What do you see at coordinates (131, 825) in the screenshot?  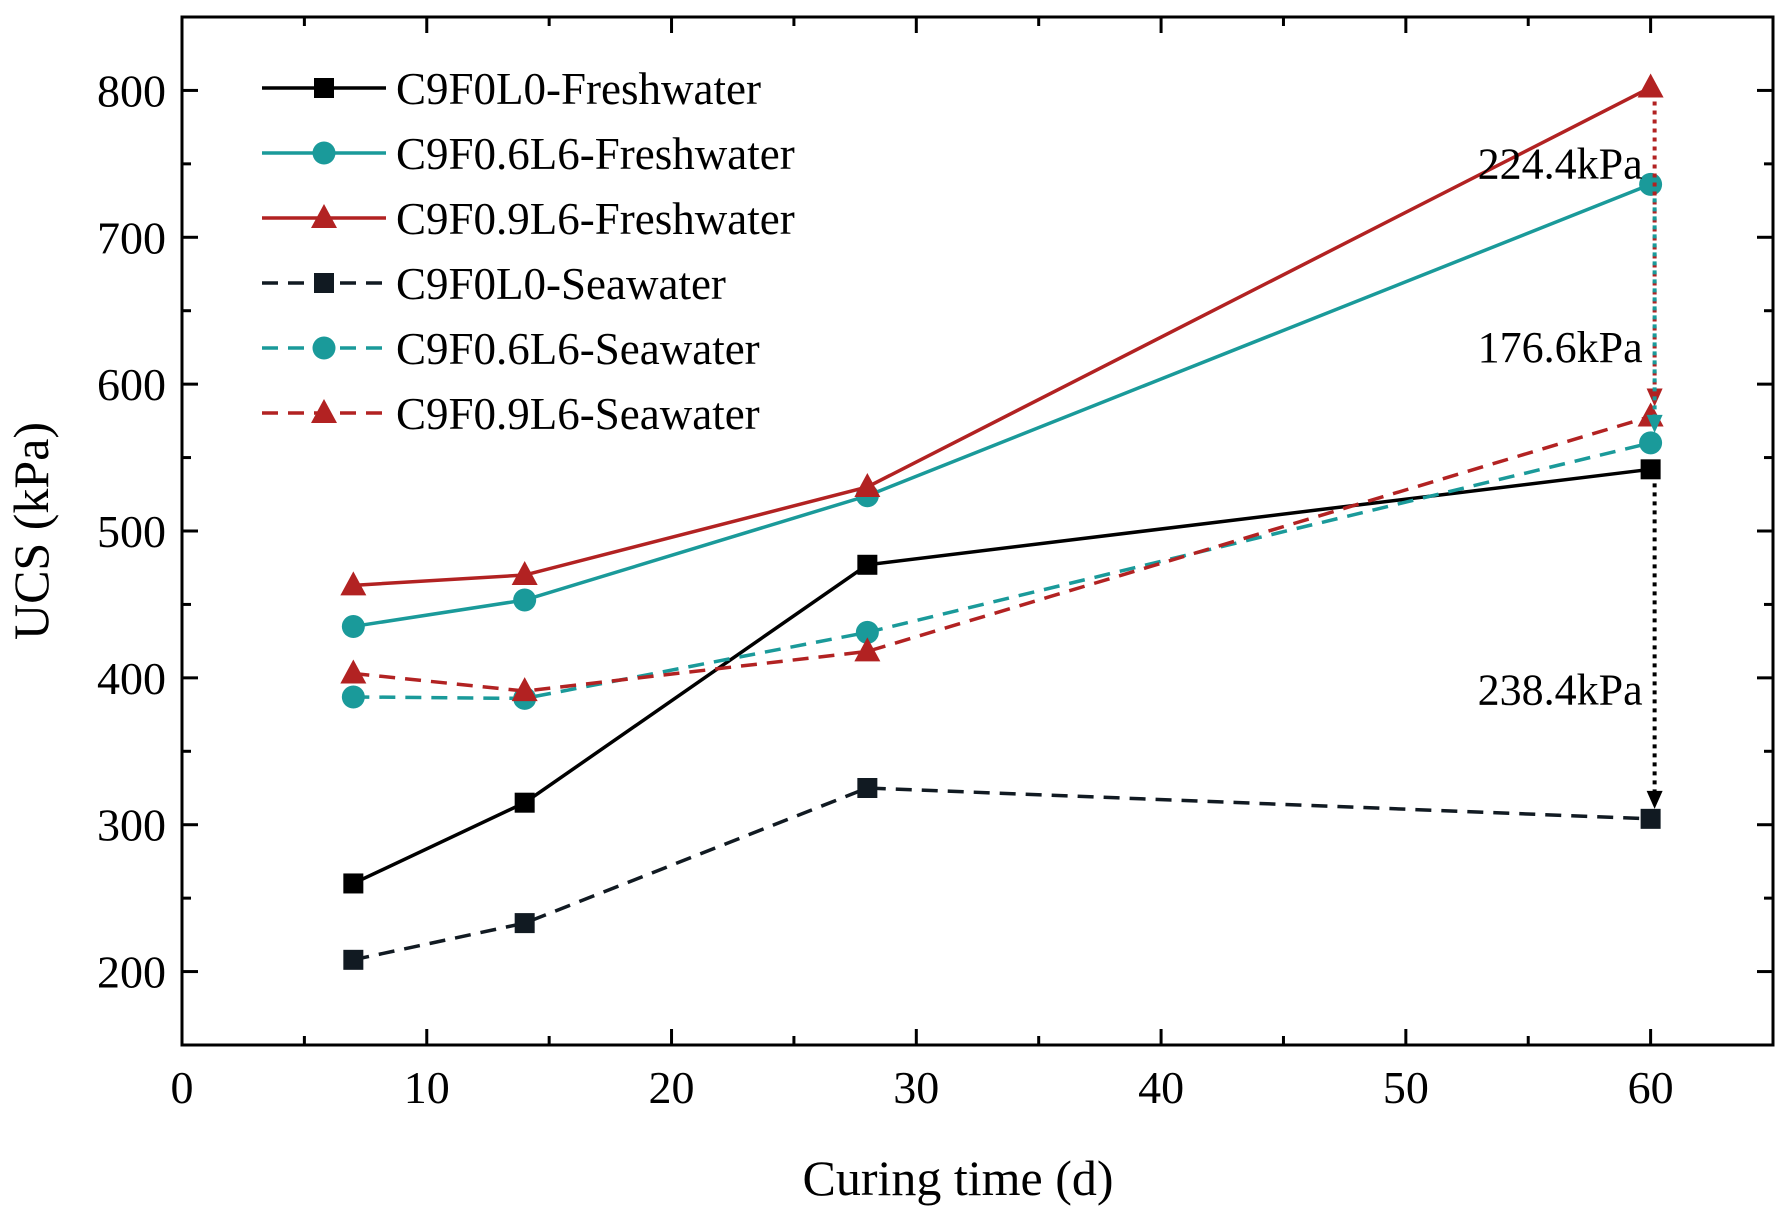 I see `y-tick-label: 300` at bounding box center [131, 825].